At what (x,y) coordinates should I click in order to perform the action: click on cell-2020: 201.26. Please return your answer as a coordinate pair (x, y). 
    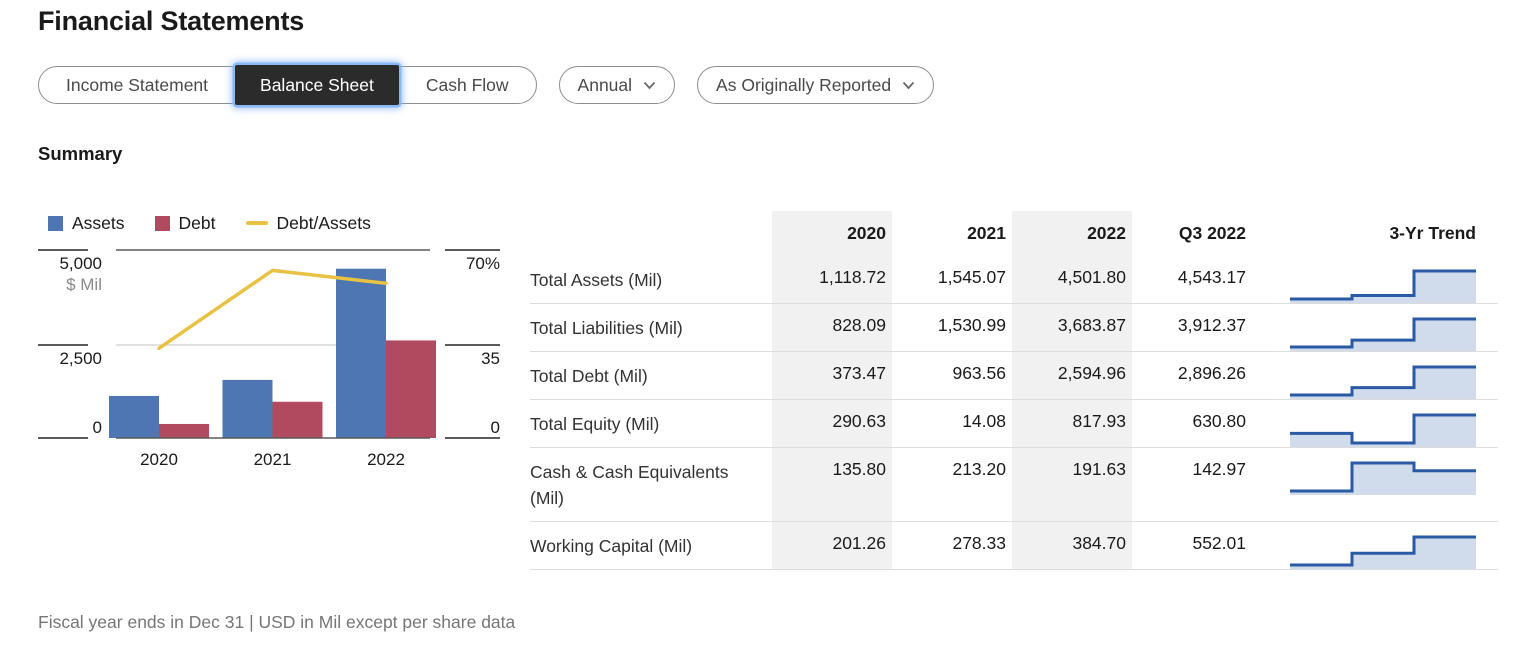
    Looking at the image, I should click on (832, 545).